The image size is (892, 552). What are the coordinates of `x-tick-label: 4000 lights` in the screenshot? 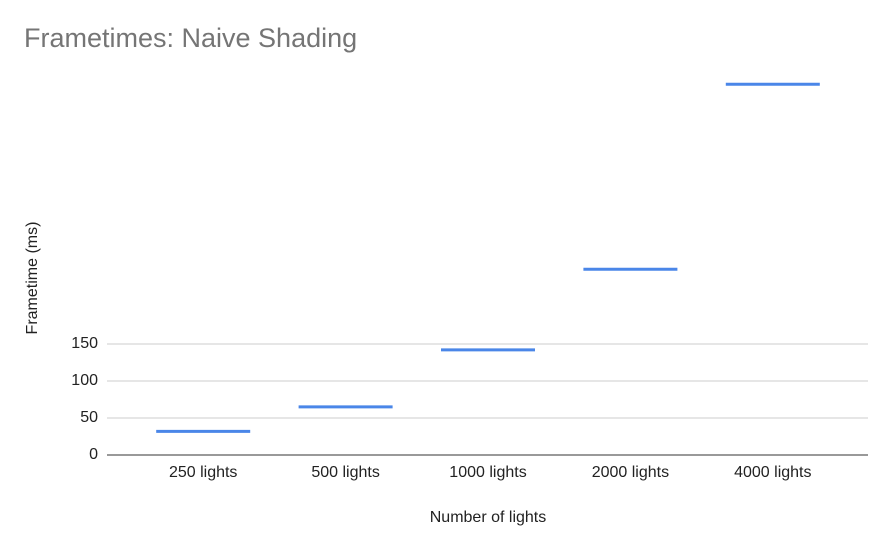 It's located at (772, 472).